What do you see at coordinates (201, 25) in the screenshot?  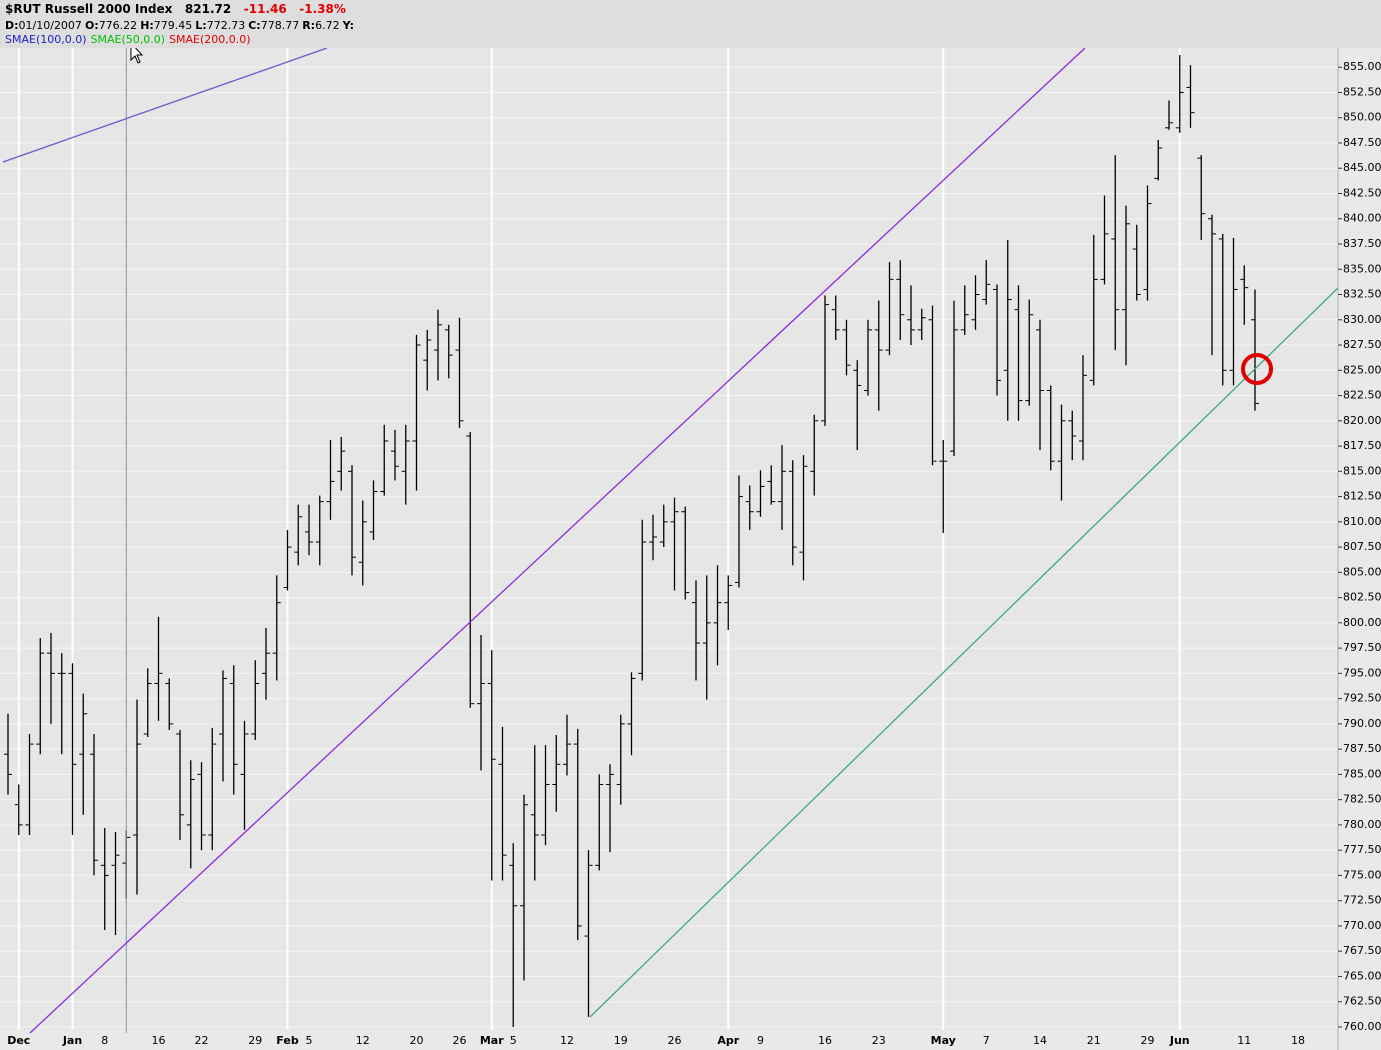 I see `readout-label: L:` at bounding box center [201, 25].